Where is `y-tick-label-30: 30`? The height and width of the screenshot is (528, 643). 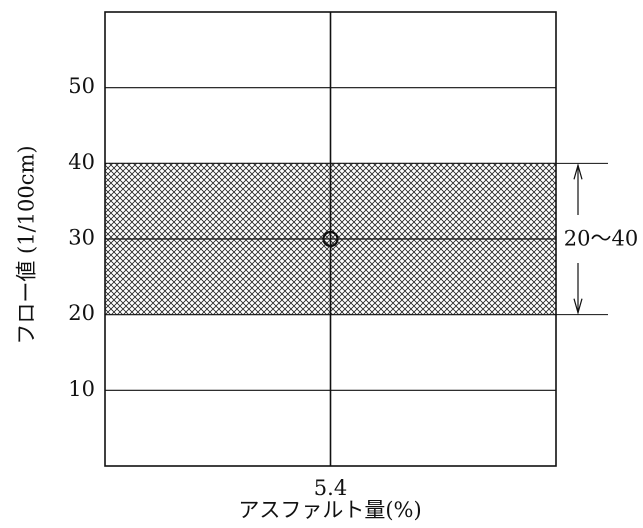 y-tick-label-30: 30 is located at coordinates (81, 238).